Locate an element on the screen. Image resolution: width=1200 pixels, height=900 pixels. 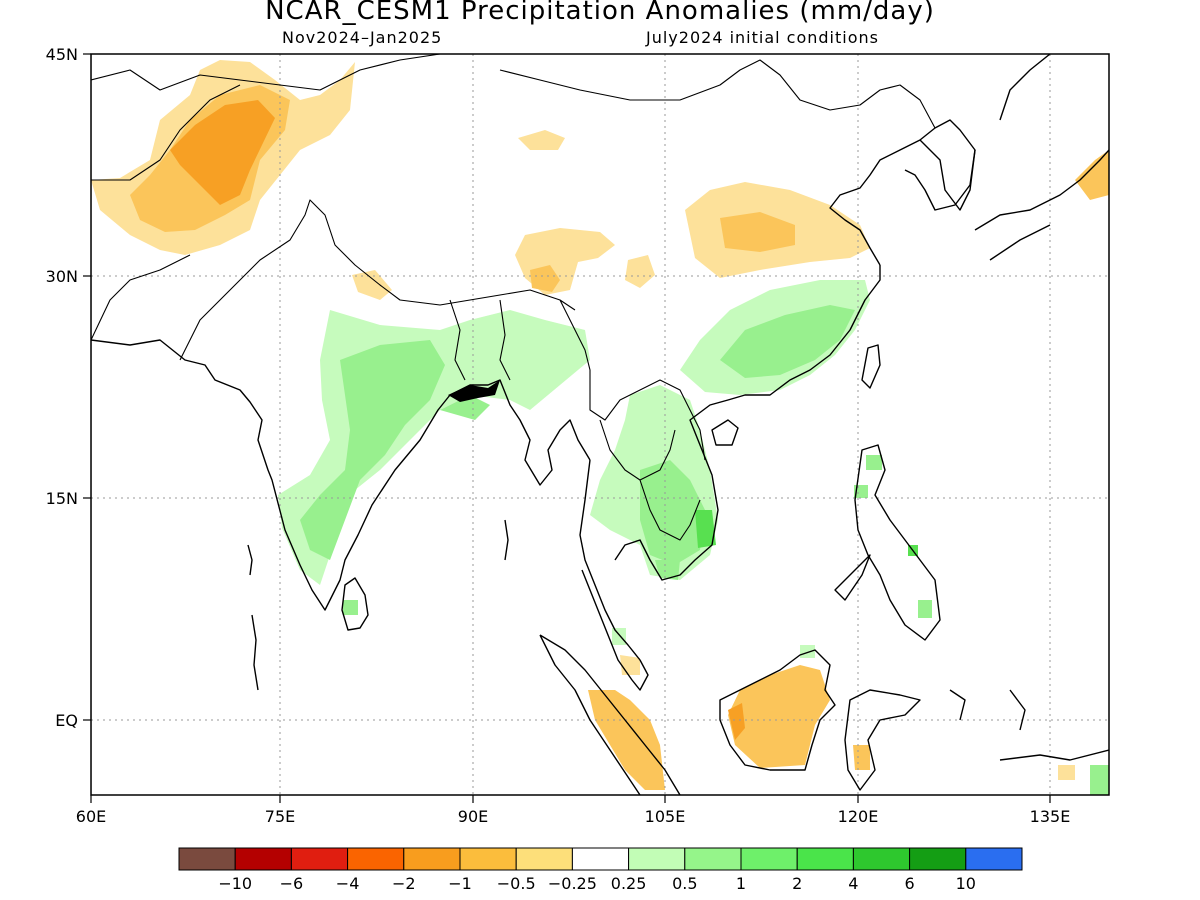
new-guinea-coastline is located at coordinates (1029, 725).